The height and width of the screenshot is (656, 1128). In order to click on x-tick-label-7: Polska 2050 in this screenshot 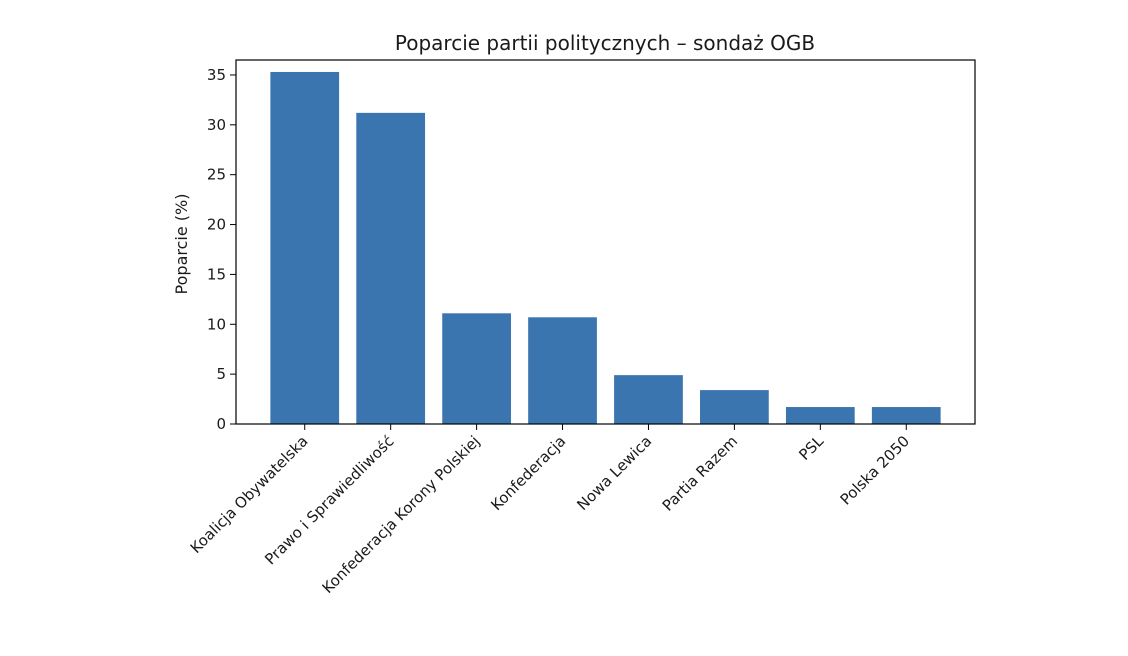, I will do `click(875, 470)`.